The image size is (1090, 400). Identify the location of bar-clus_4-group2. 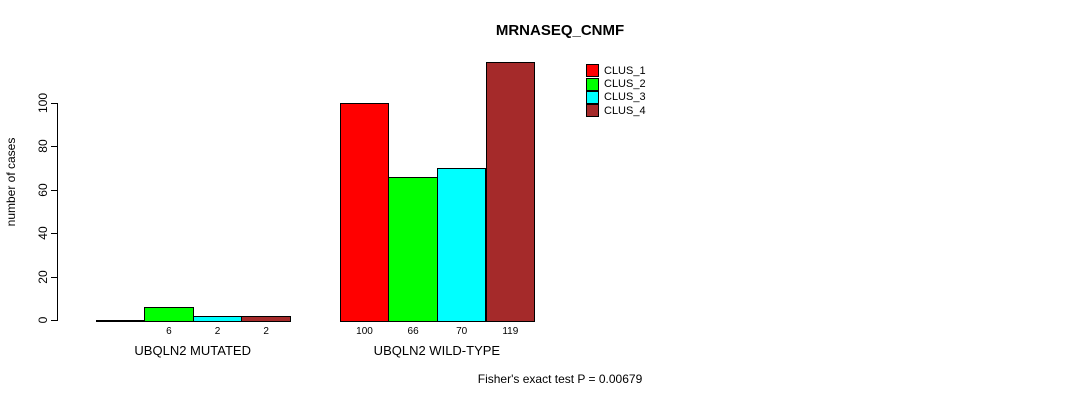
(510, 192).